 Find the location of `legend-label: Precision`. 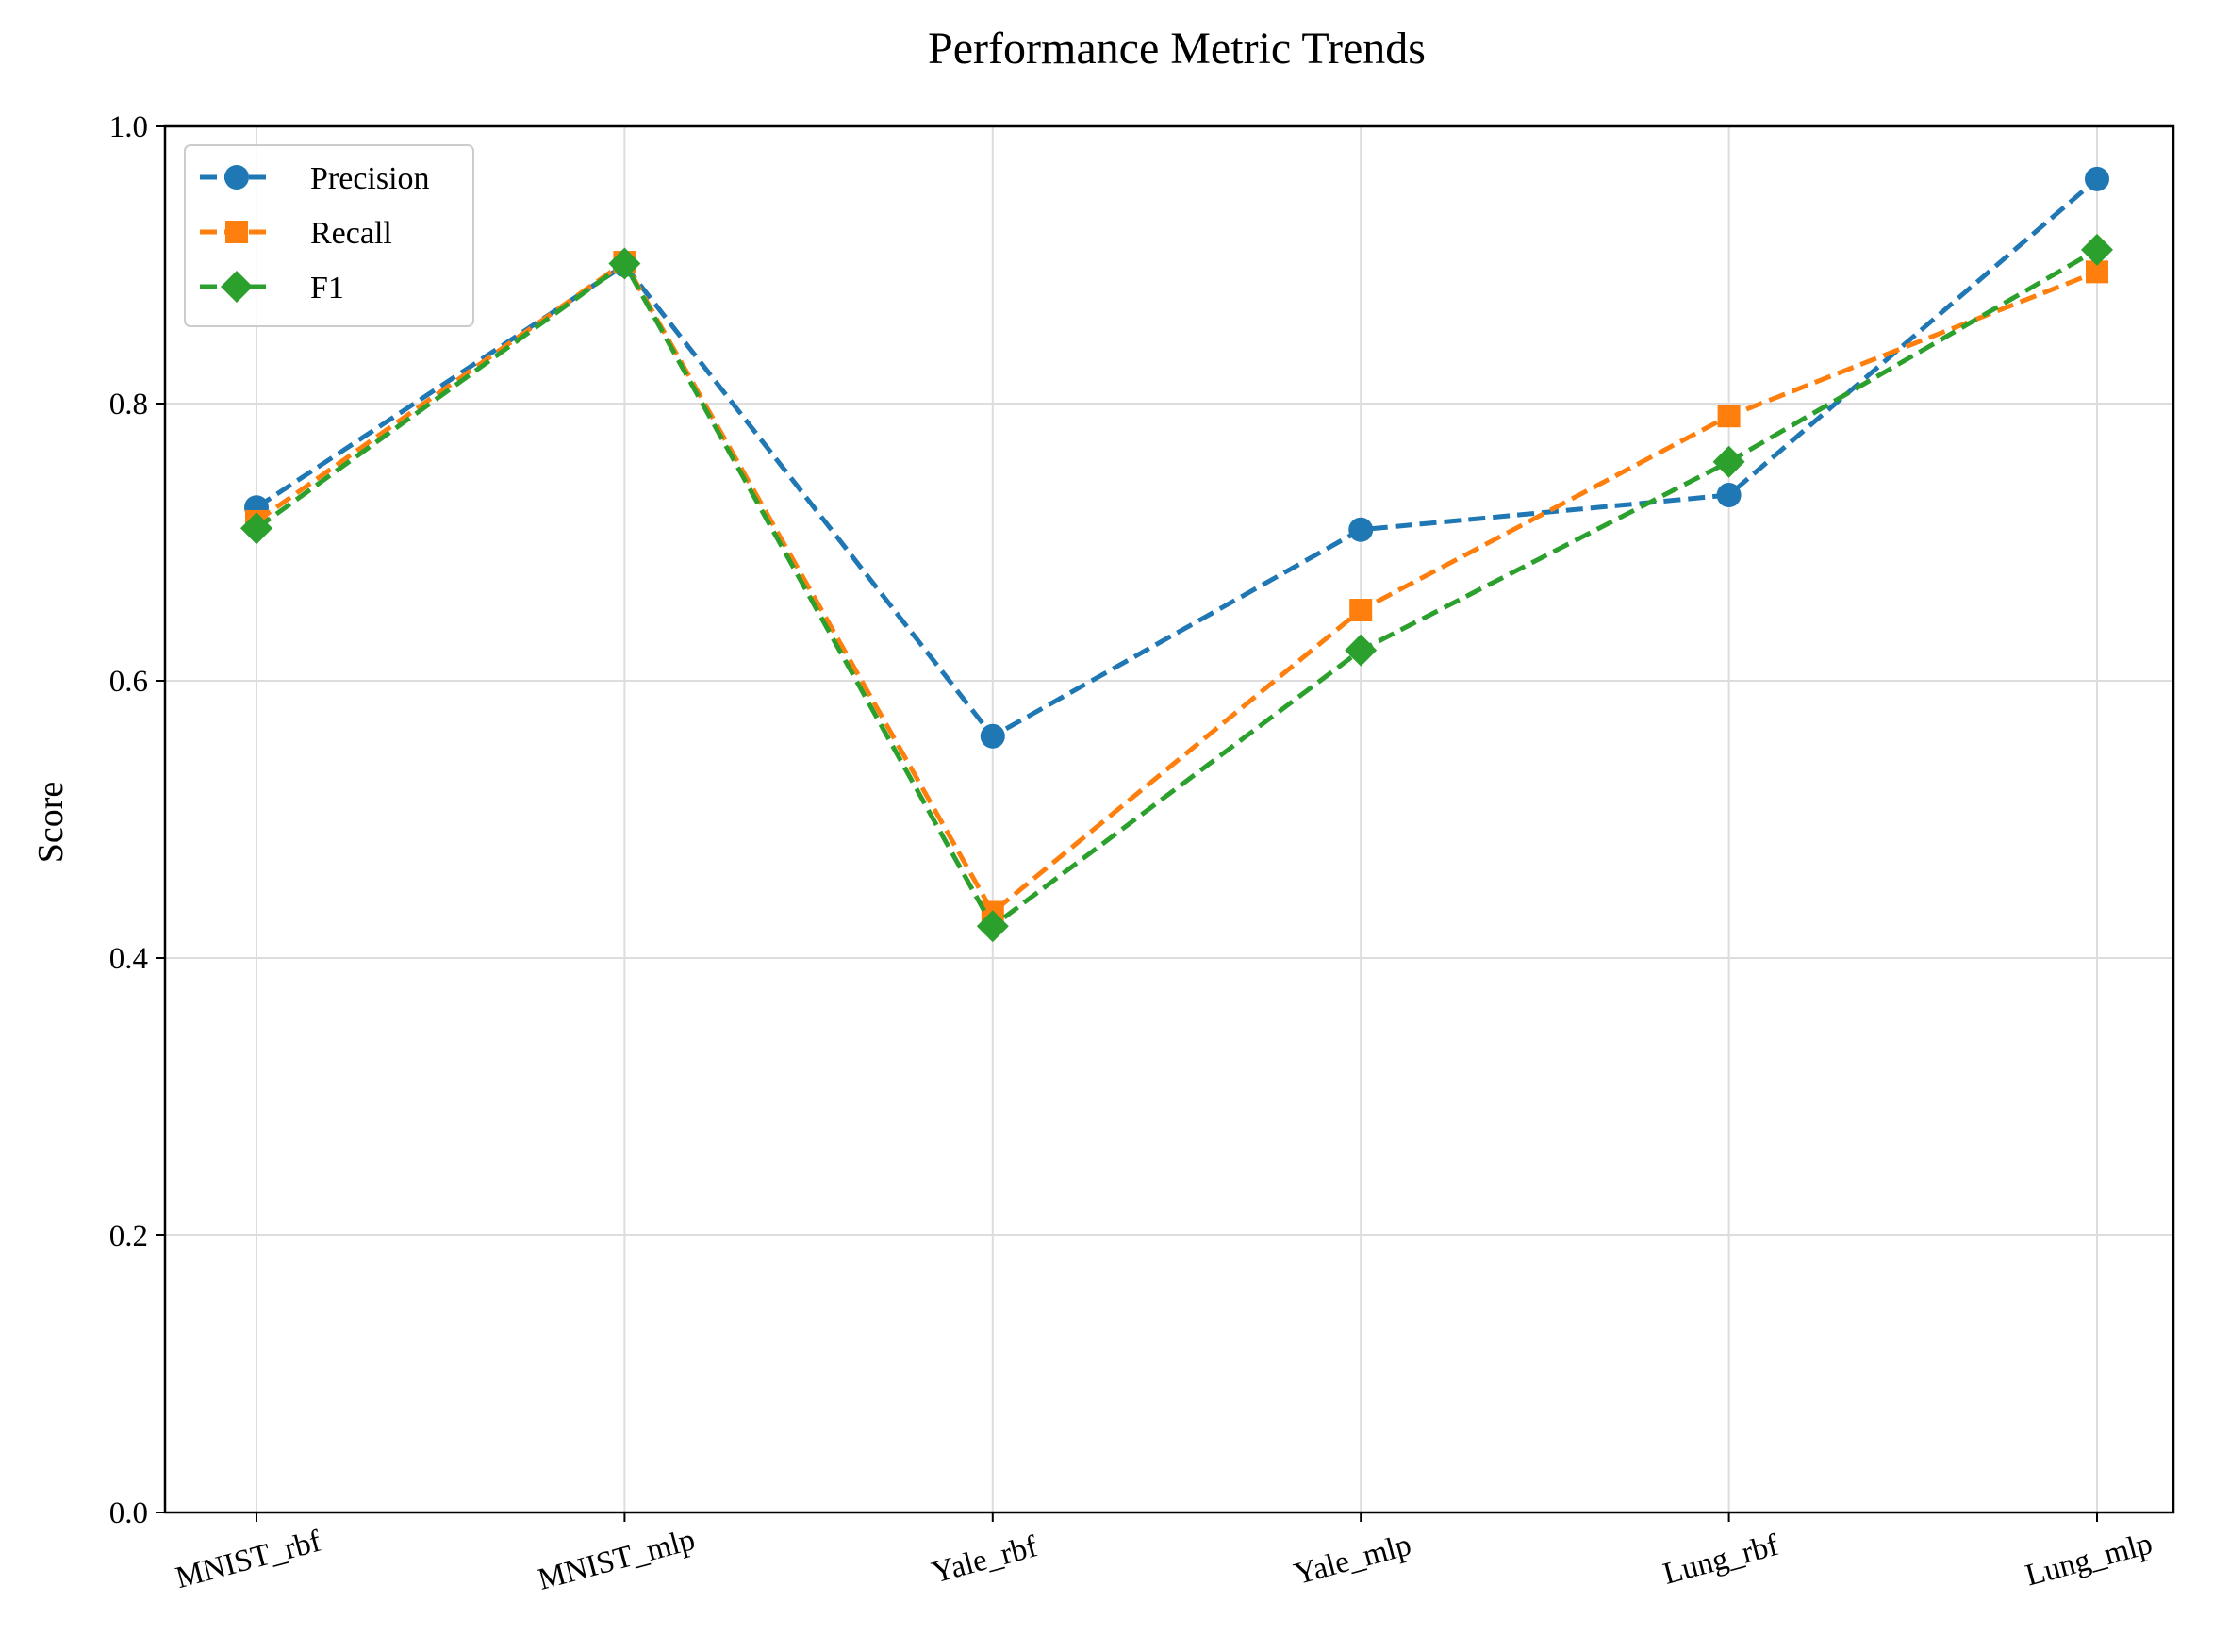

legend-label: Precision is located at coordinates (370, 178).